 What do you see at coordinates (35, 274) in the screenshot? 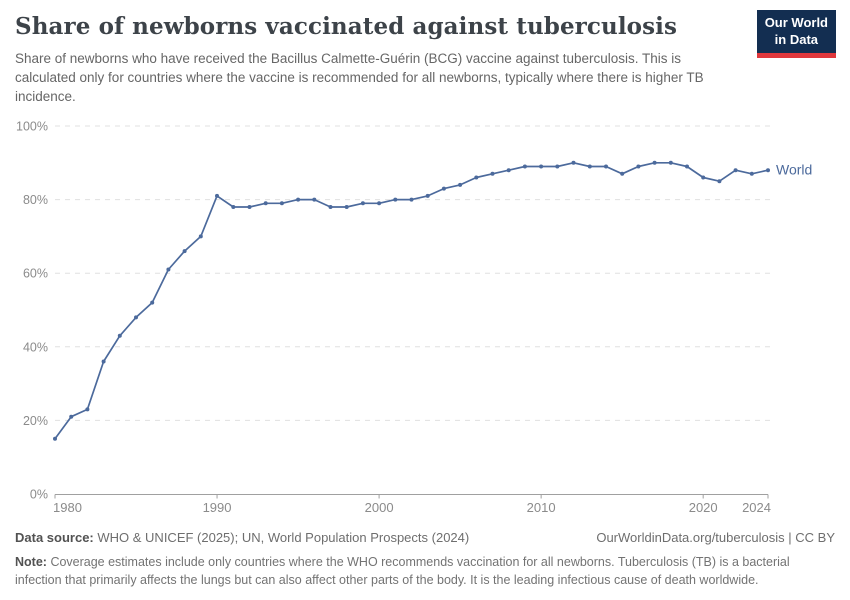
I see `y-tick-label: 60%` at bounding box center [35, 274].